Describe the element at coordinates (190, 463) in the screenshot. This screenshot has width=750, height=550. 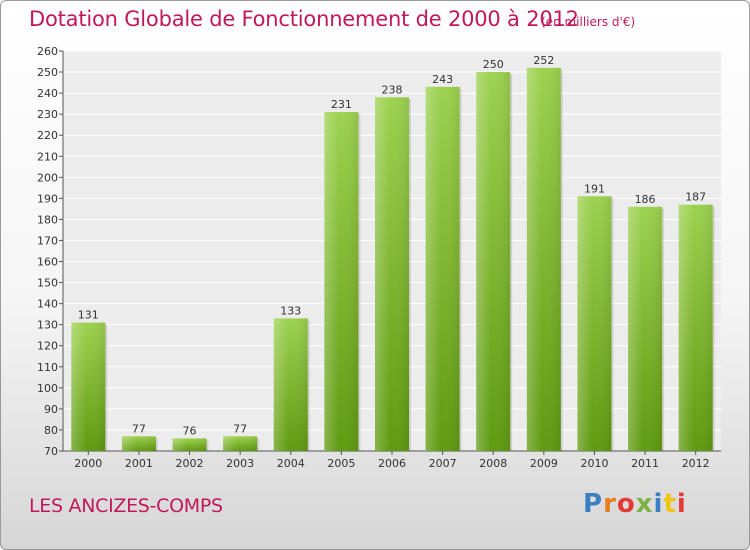
I see `x-tick-label: 2002` at that location.